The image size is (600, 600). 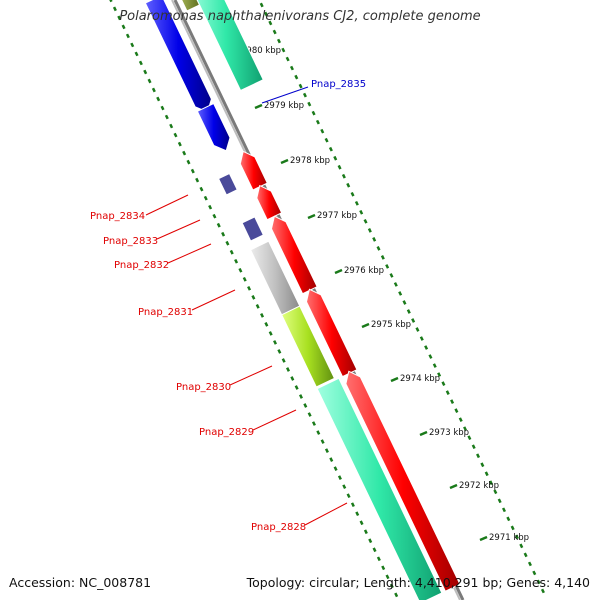 I want to click on gene-2833-box, so click(x=252, y=229).